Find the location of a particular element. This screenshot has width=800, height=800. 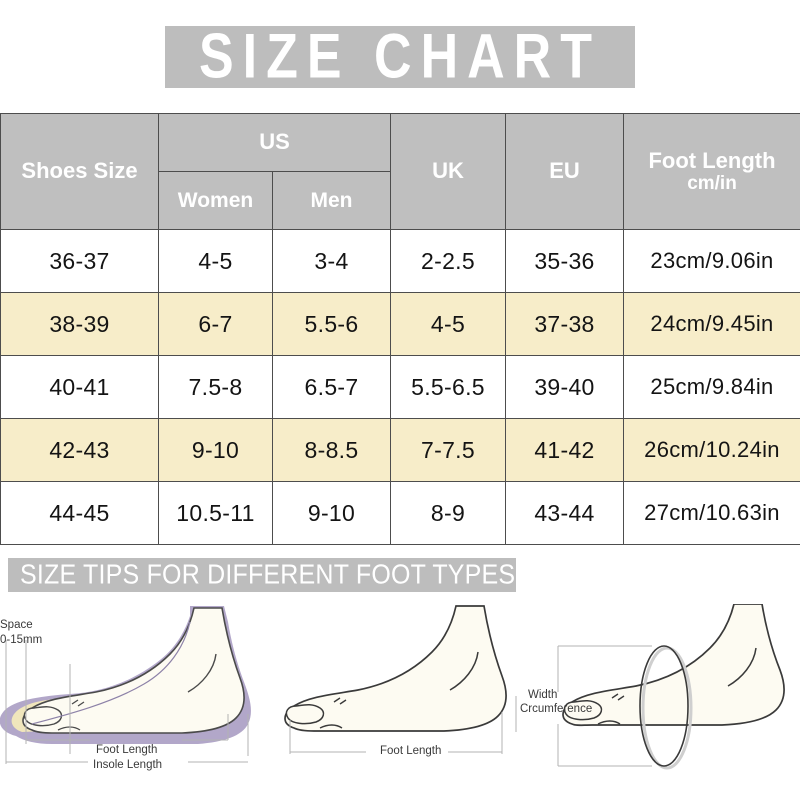

diagram-foot-in-shoe: Space 0-15mm Foot Length Insole Length is located at coordinates (134, 702).